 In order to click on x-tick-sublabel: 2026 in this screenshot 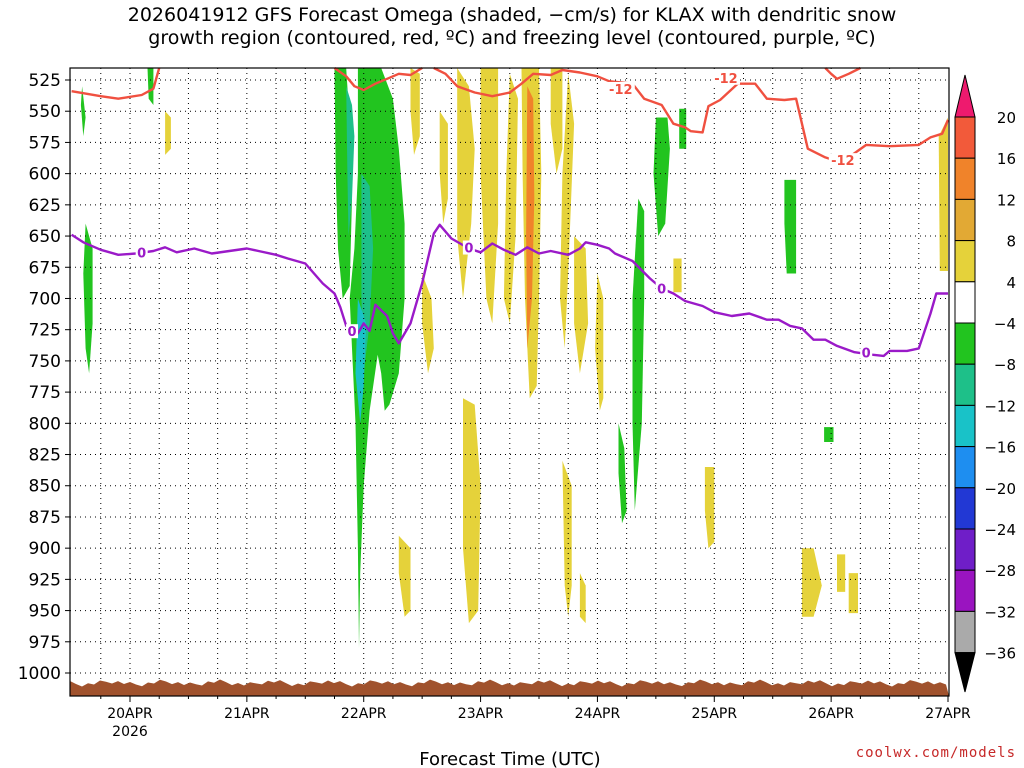, I will do `click(130, 732)`.